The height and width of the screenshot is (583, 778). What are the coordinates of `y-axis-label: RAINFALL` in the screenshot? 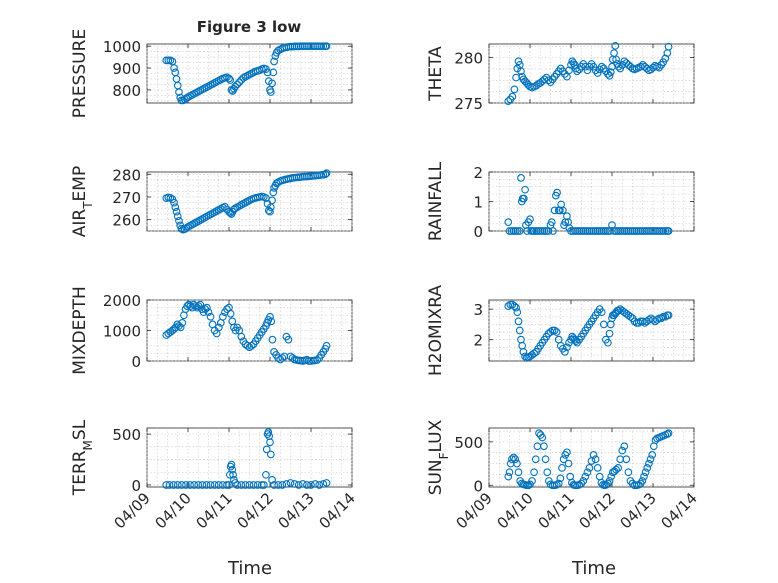 It's located at (436, 201).